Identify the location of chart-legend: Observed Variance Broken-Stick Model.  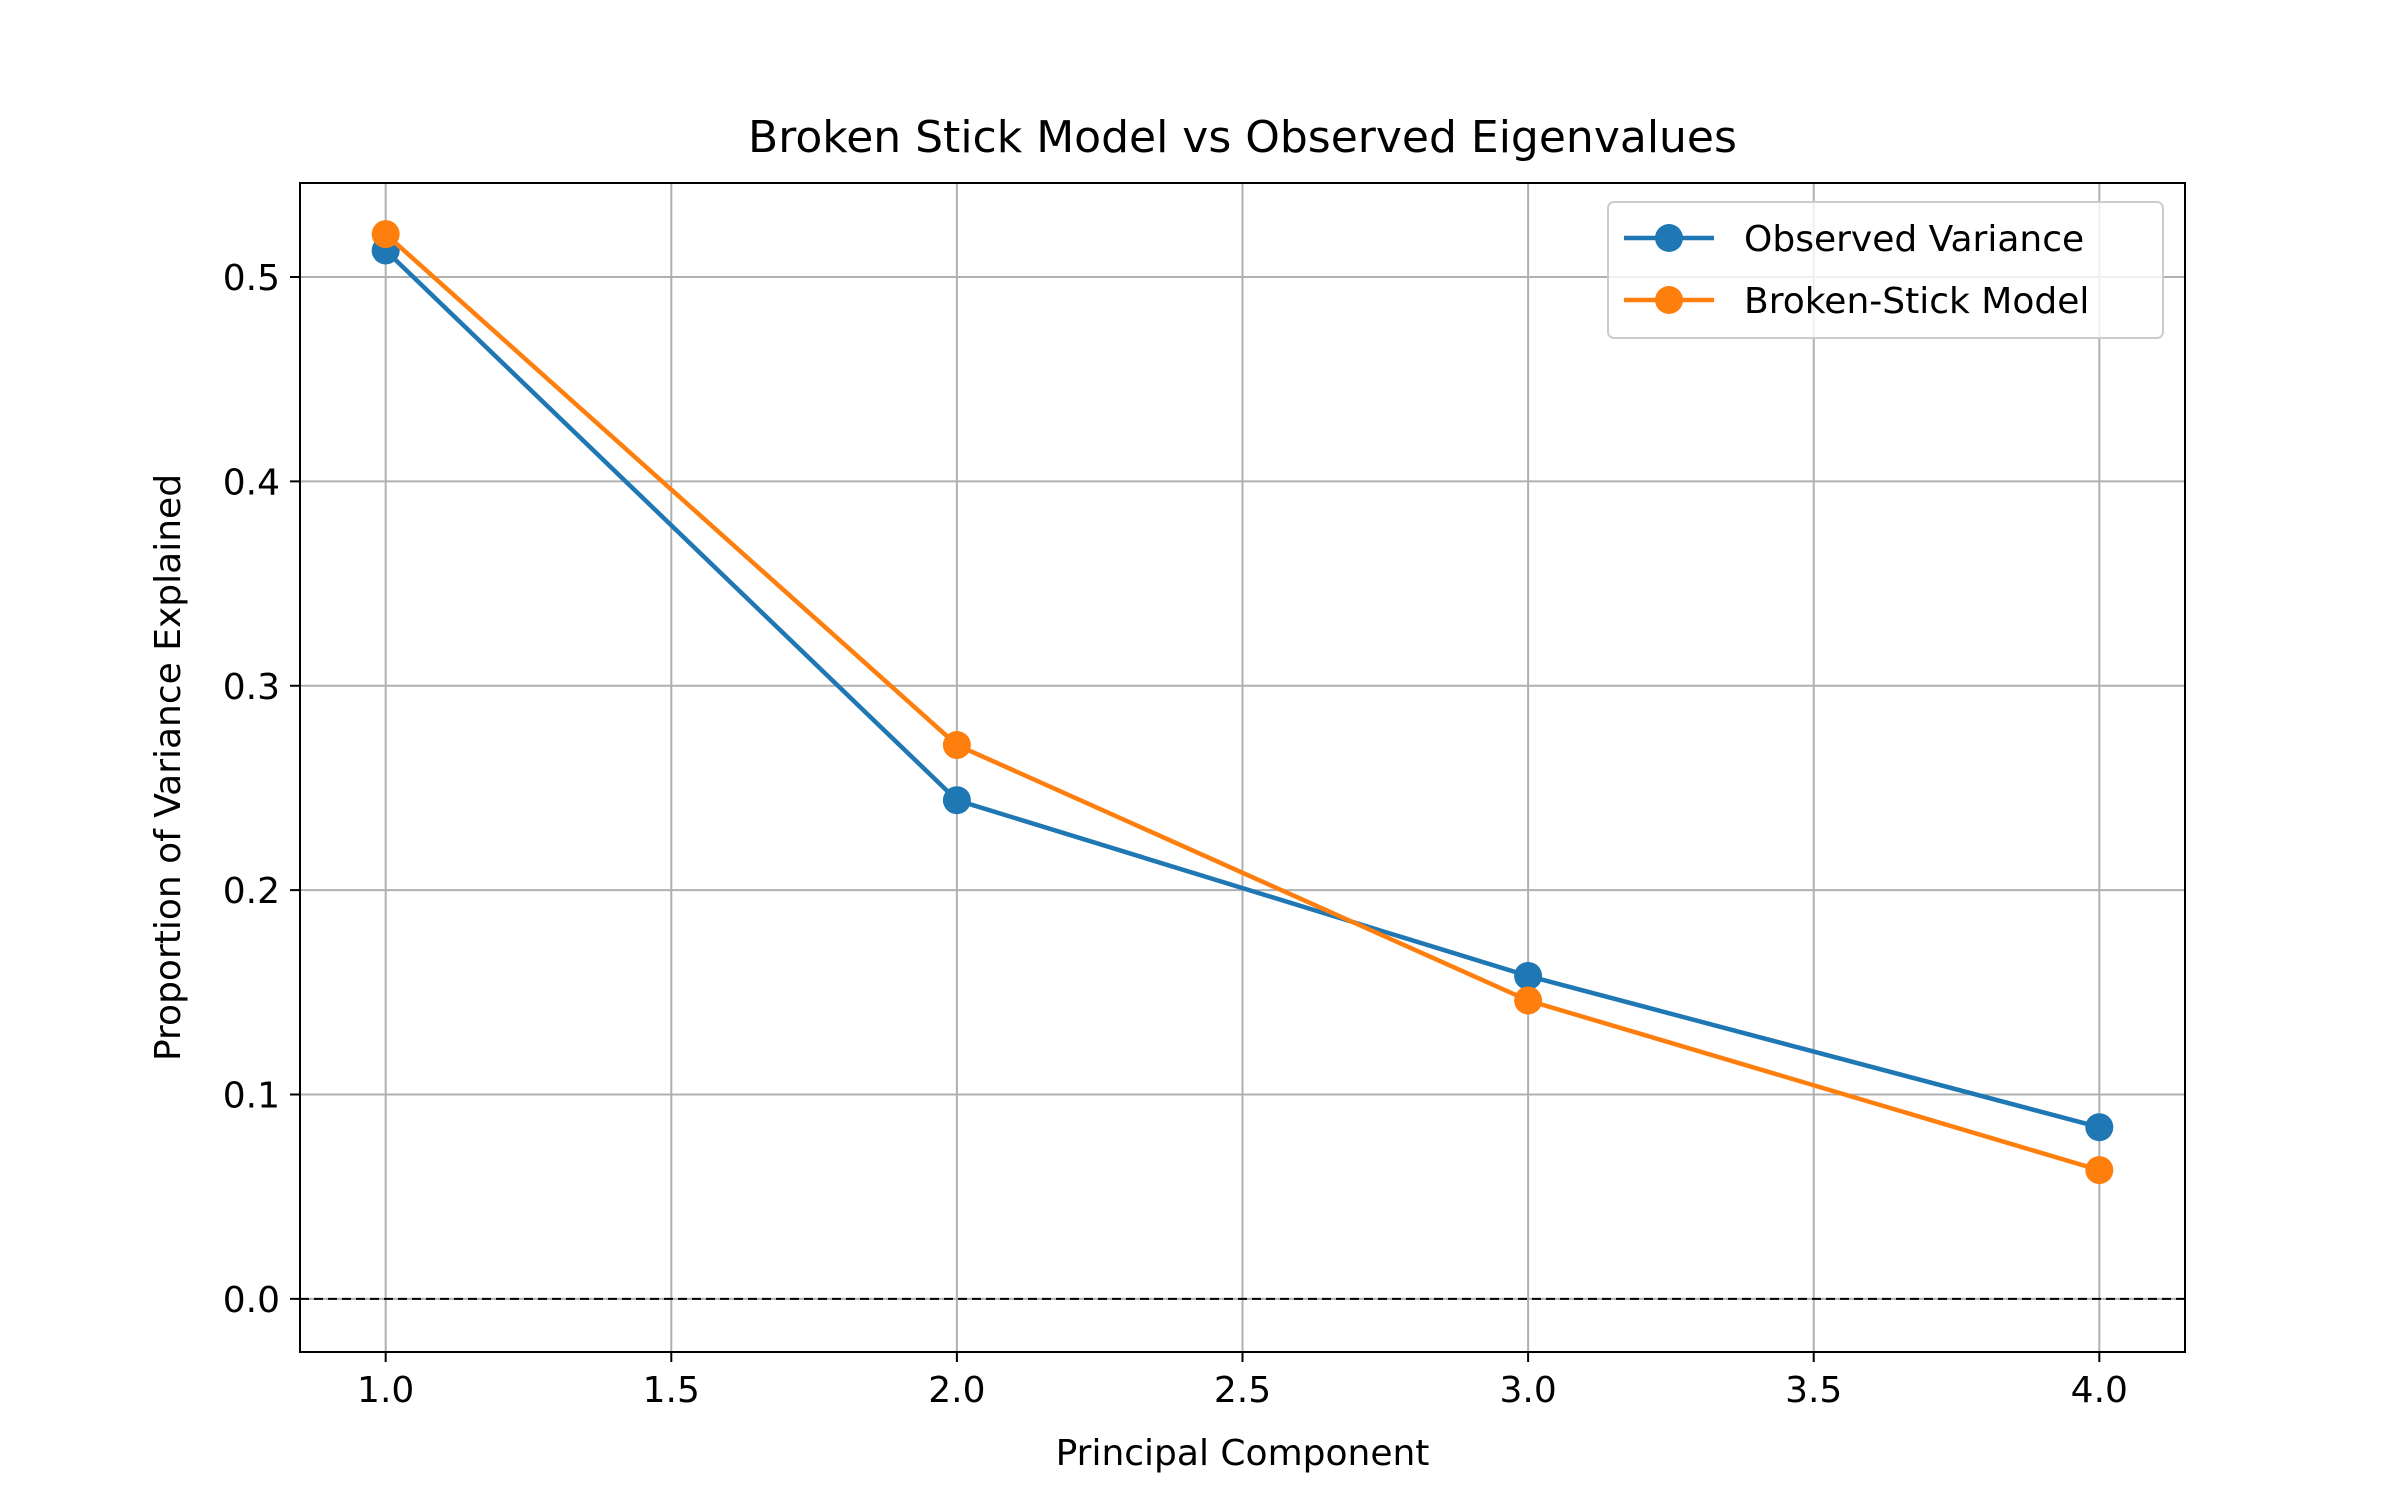
(1885, 270).